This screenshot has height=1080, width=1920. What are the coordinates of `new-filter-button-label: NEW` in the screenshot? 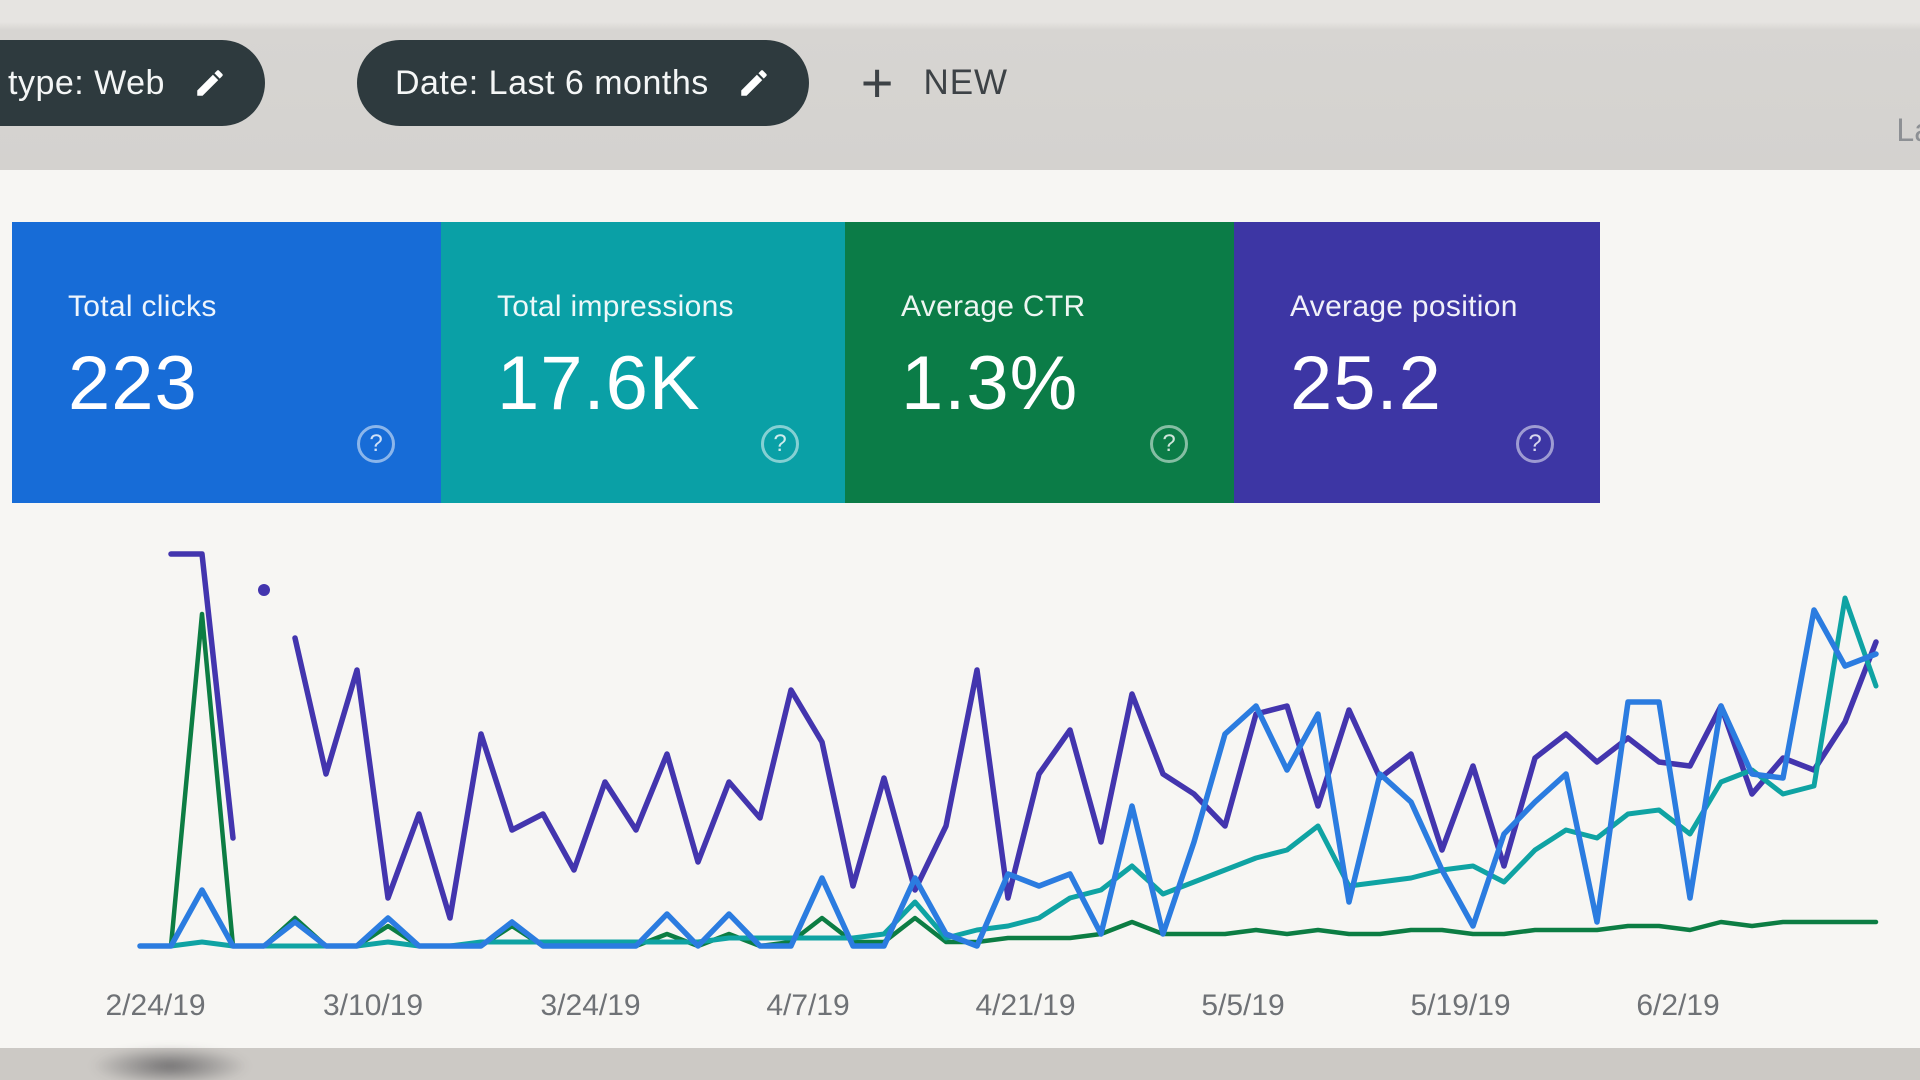 It's located at (966, 82).